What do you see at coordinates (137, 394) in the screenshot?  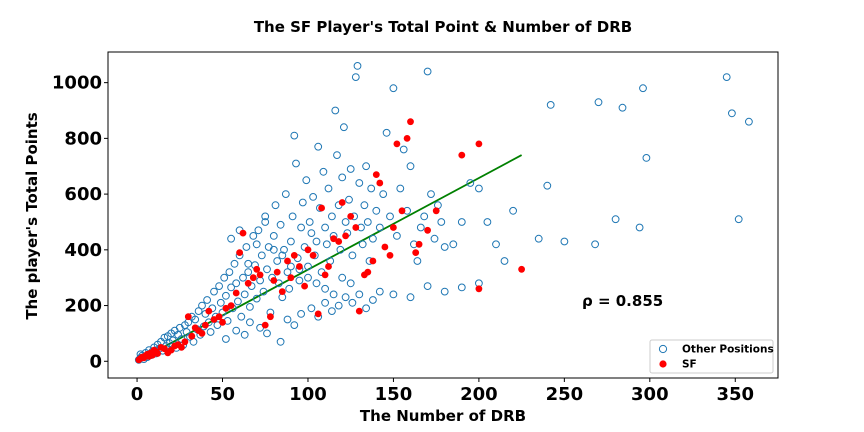 I see `x-tick-label: 0` at bounding box center [137, 394].